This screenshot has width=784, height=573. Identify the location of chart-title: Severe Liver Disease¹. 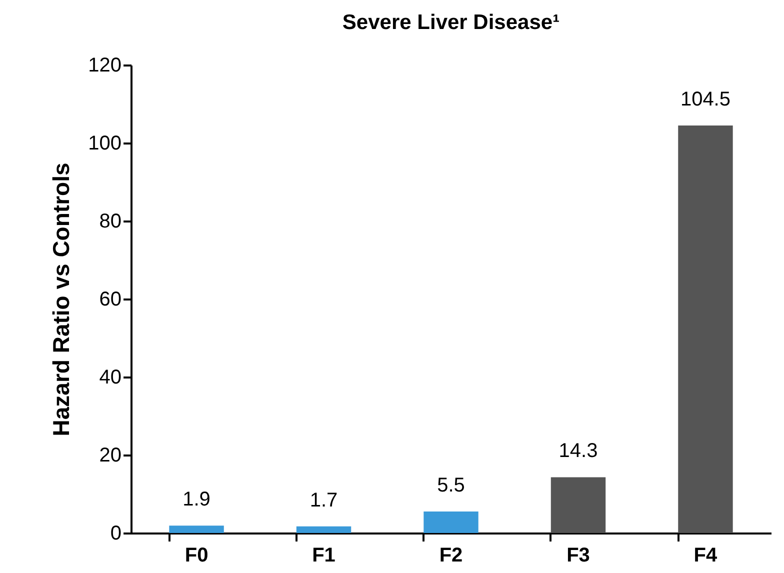
(451, 22).